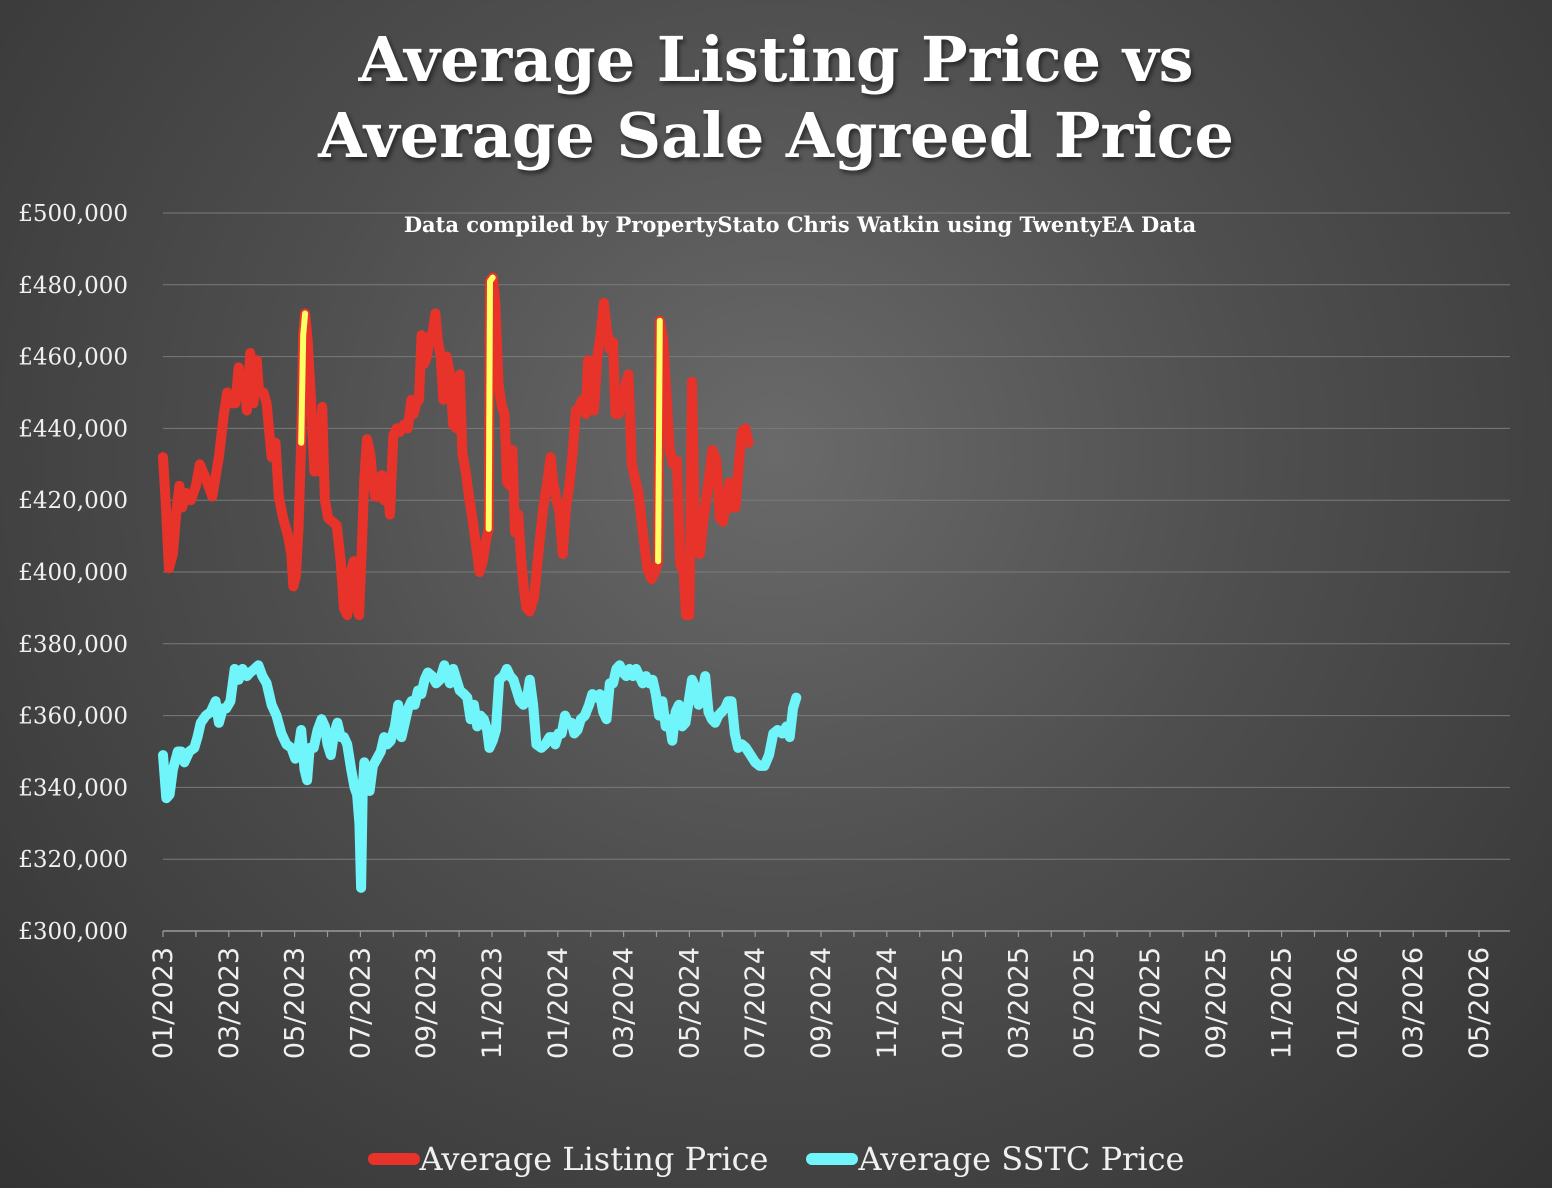 The width and height of the screenshot is (1552, 1188). What do you see at coordinates (1150, 1003) in the screenshot?
I see `x-tick-label: 07/2025` at bounding box center [1150, 1003].